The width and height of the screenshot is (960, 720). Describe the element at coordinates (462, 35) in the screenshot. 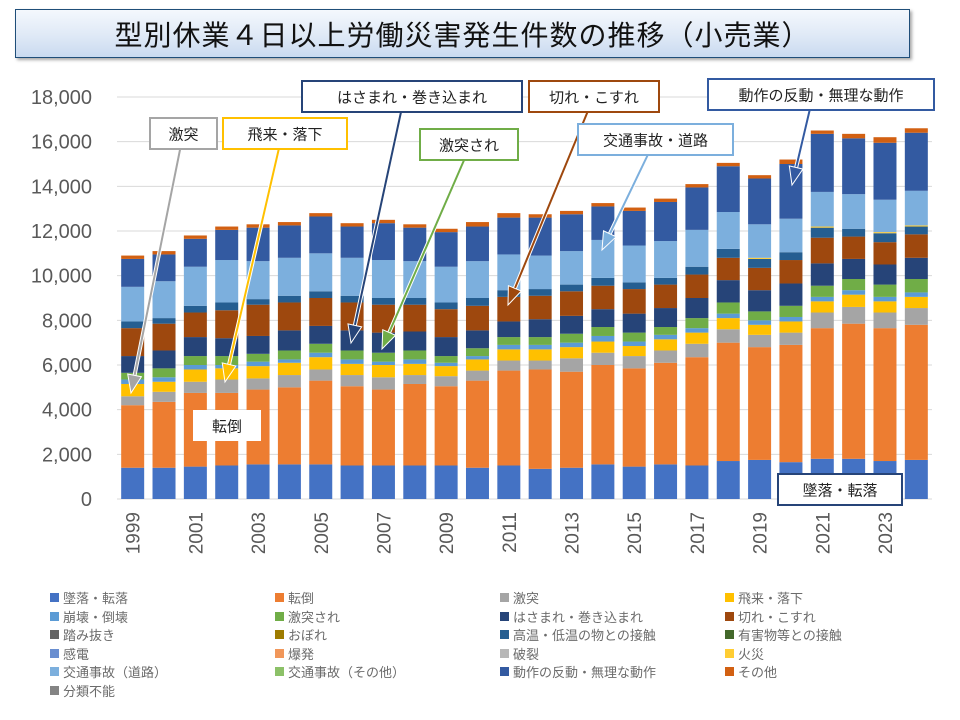

I see `chart-title: 型別休業４日以上労働災害発生件数の推移（小売業）` at that location.